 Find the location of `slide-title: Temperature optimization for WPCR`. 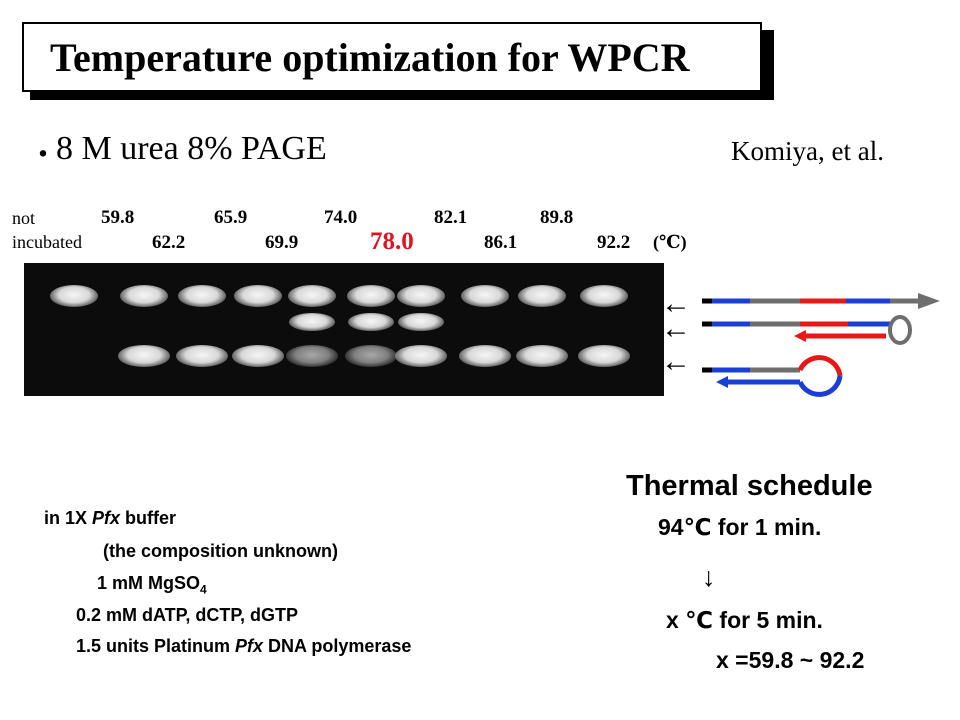

slide-title: Temperature optimization for WPCR is located at coordinates (370, 57).